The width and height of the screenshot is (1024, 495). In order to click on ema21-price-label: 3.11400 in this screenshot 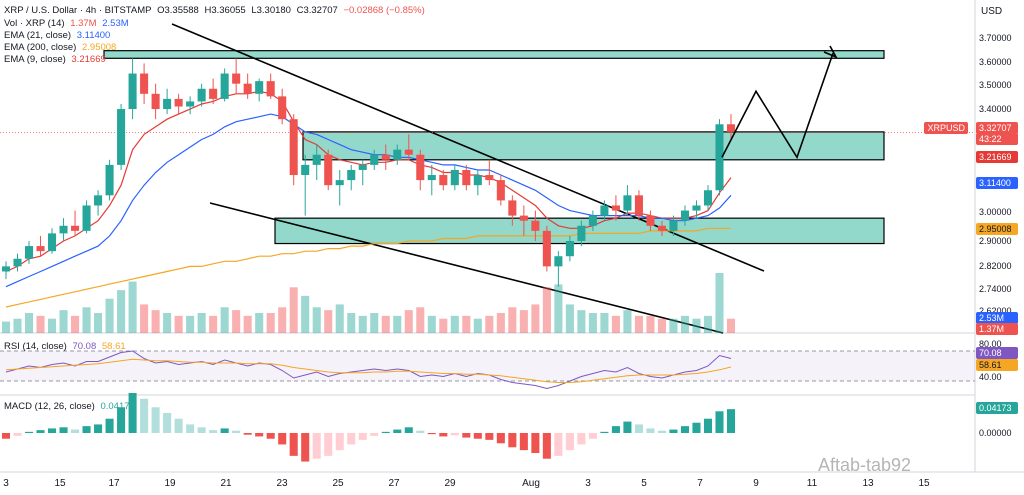, I will do `click(997, 183)`.